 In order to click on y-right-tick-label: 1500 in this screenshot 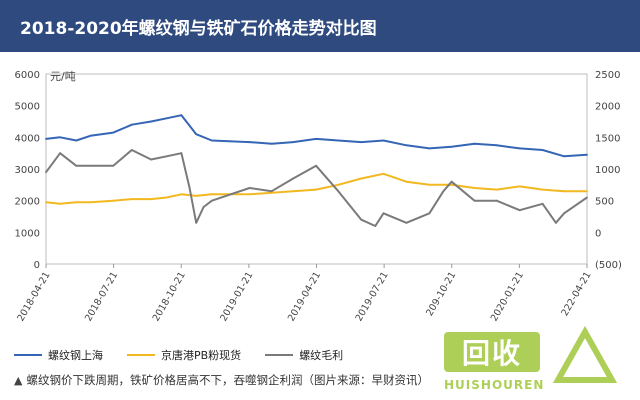, I will do `click(607, 138)`.